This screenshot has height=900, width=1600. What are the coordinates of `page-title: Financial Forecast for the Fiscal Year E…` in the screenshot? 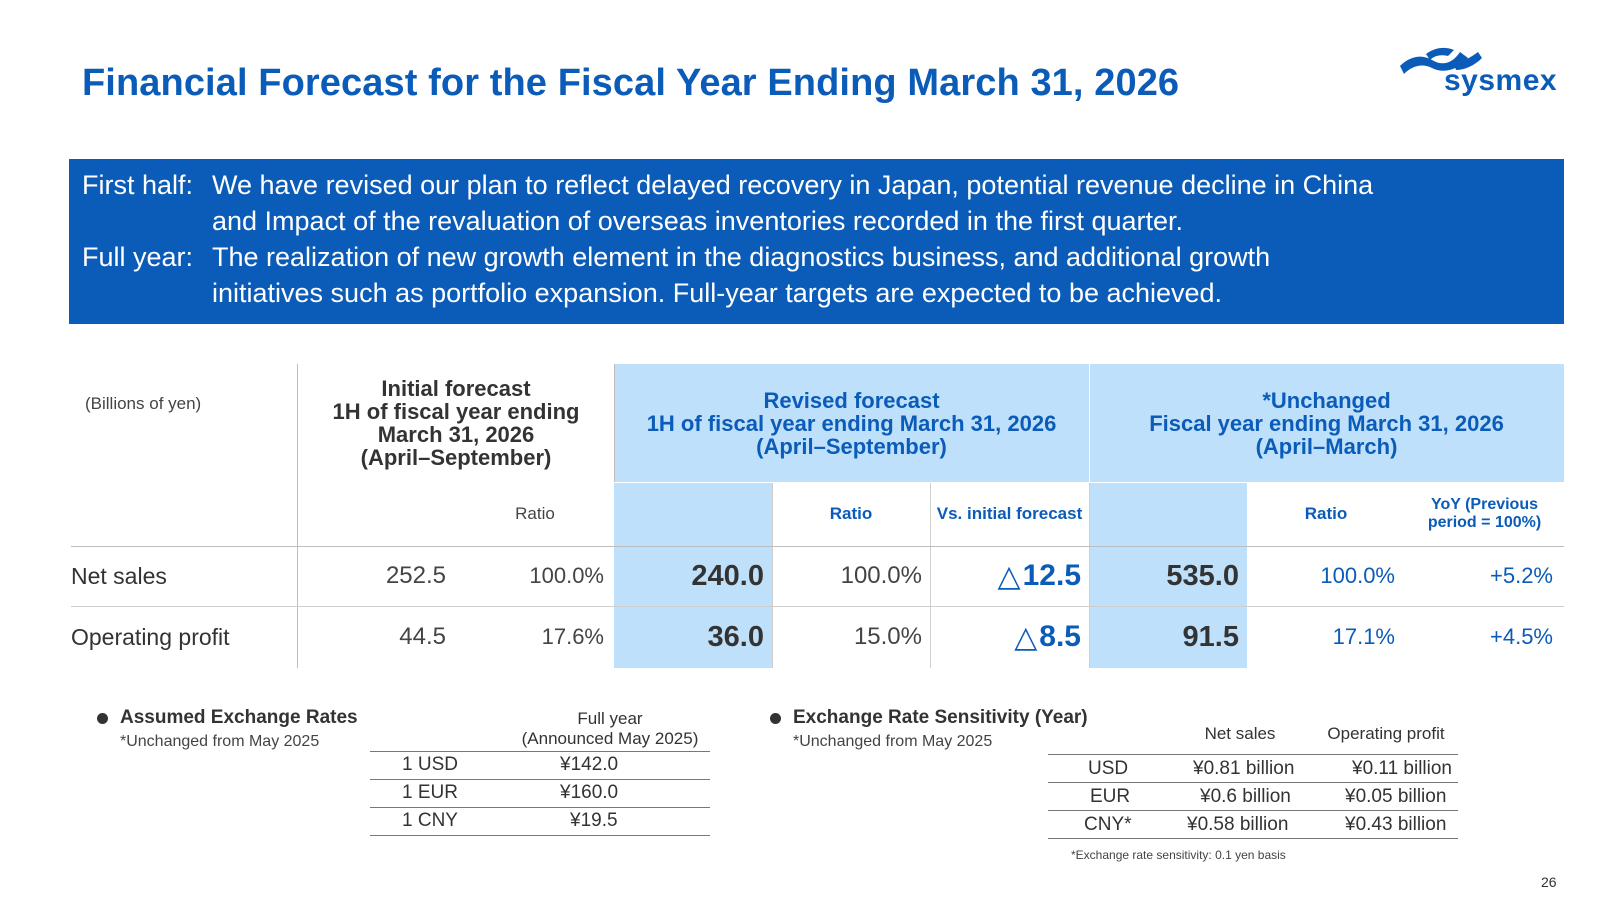 It's located at (631, 83).